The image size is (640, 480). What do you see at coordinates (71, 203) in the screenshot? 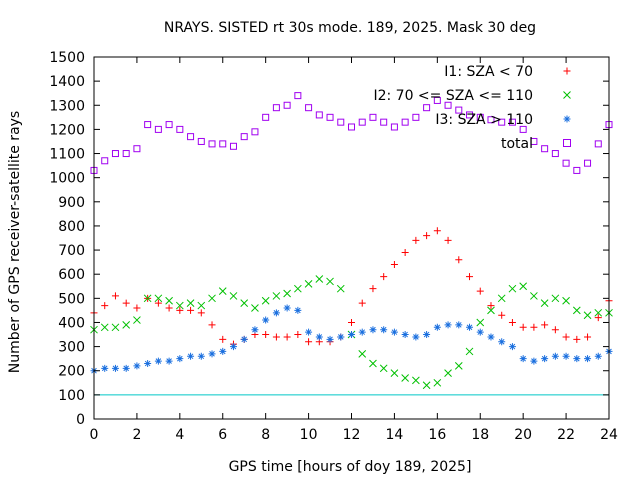
I see `y-tick-label: 900` at bounding box center [71, 203].